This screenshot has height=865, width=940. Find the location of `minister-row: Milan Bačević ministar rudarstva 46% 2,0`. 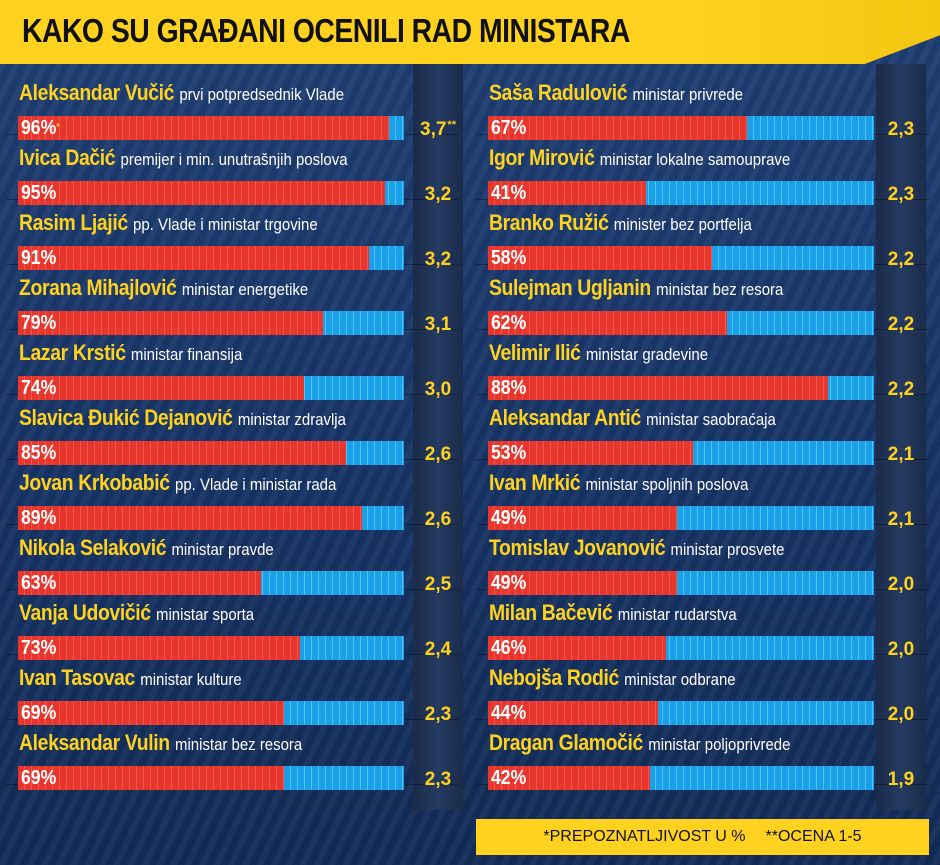

minister-row: Milan Bačević ministar rudarstva 46% 2,0 is located at coordinates (702, 625).